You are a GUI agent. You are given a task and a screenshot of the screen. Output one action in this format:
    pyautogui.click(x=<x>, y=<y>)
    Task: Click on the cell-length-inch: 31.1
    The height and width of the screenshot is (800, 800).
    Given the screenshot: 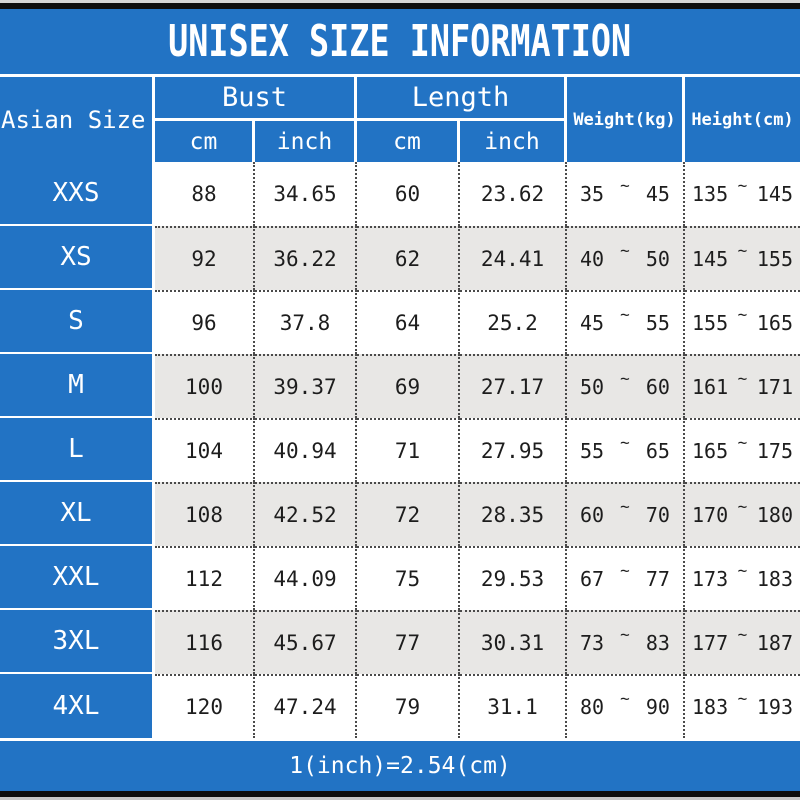 What is the action you would take?
    pyautogui.click(x=513, y=706)
    